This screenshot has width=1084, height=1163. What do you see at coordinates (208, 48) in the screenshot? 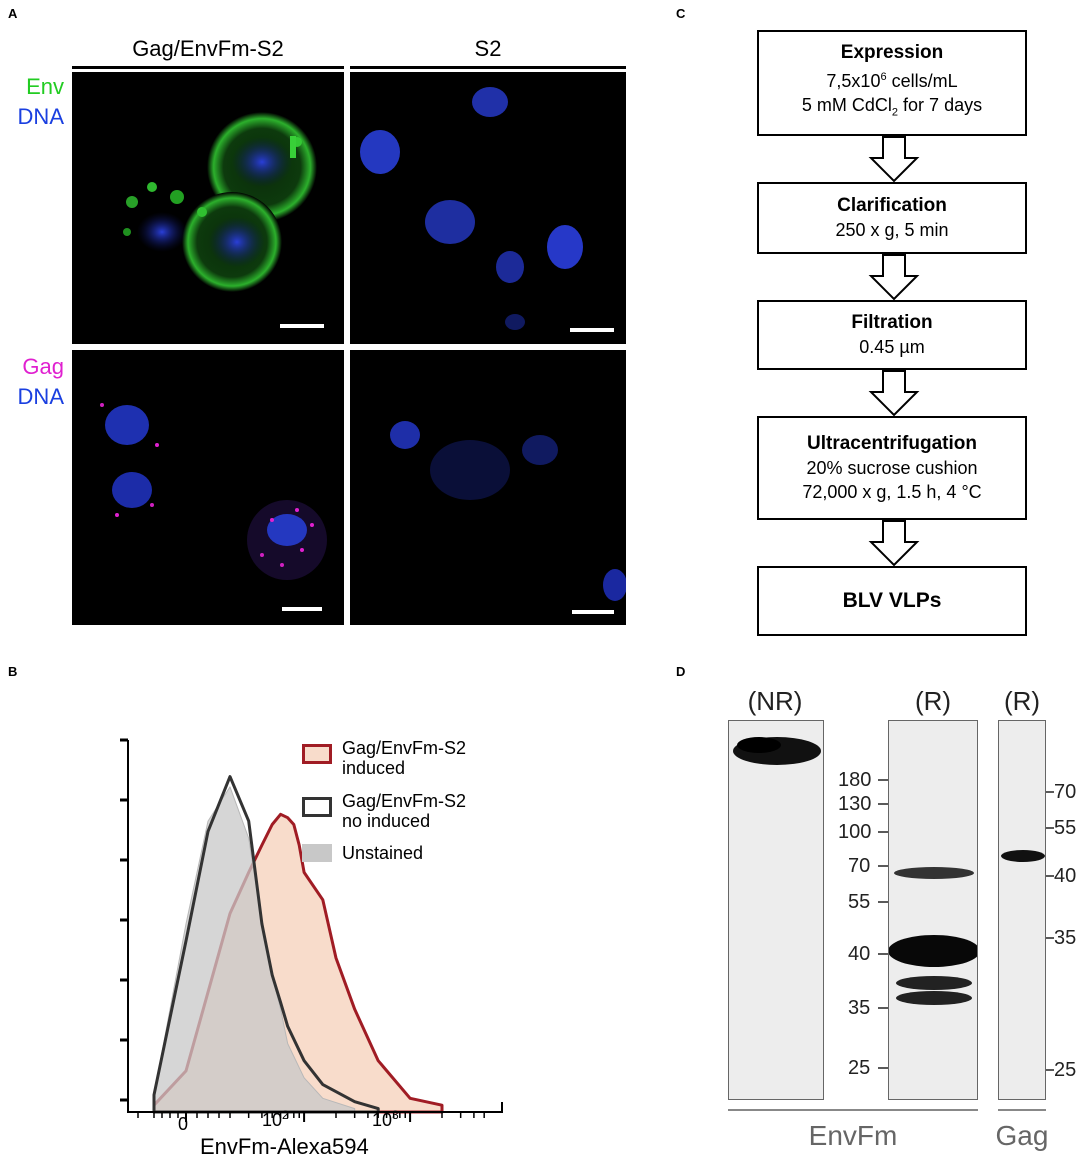
I see `column-header-gag-envfm-s2: Gag/EnvFm-S2` at bounding box center [208, 48].